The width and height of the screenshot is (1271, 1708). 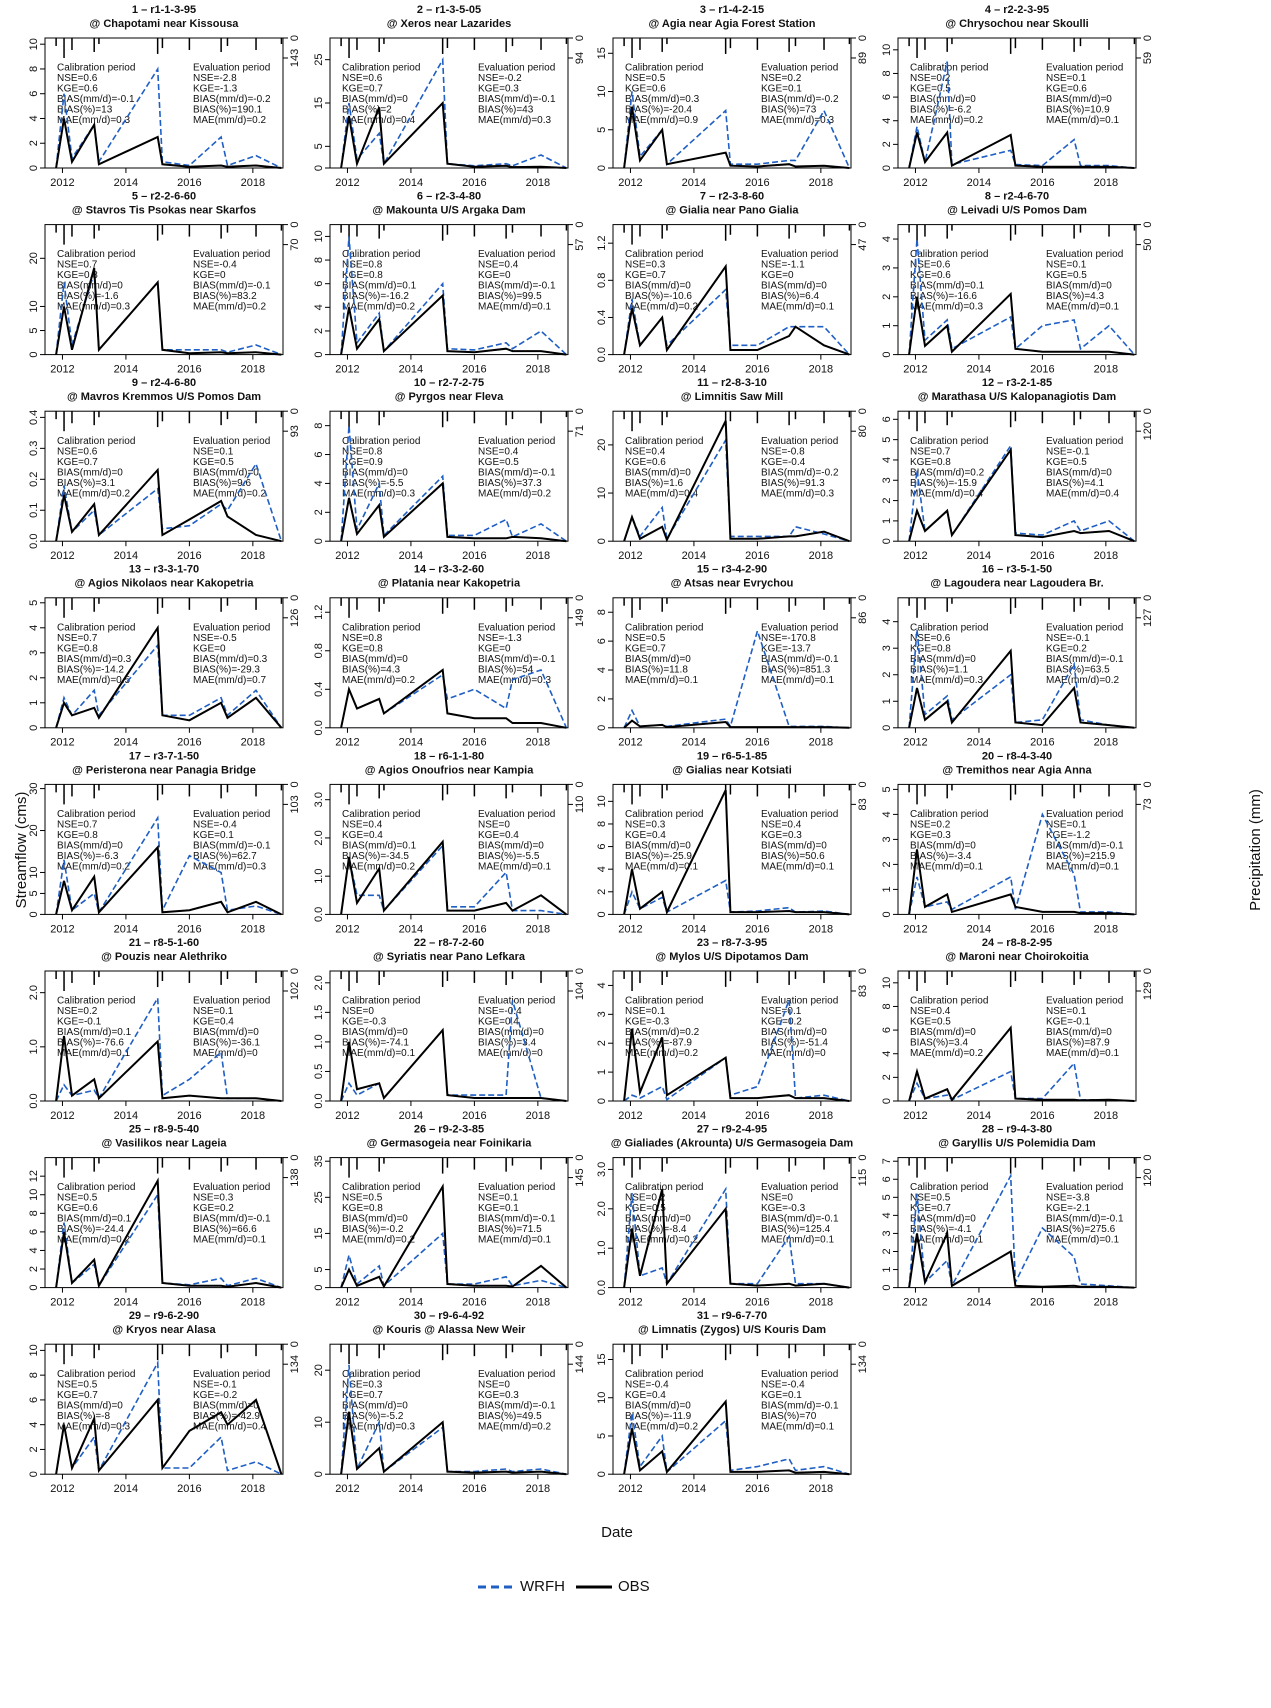 I want to click on panel-title: 15 – r3-4-2-90, so click(x=732, y=570).